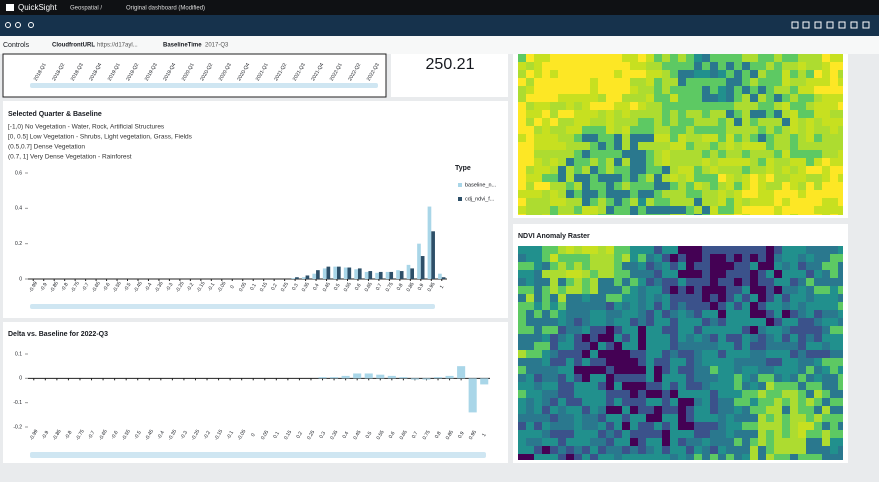  Describe the element at coordinates (439, 25) in the screenshot. I see `toolbar` at that location.